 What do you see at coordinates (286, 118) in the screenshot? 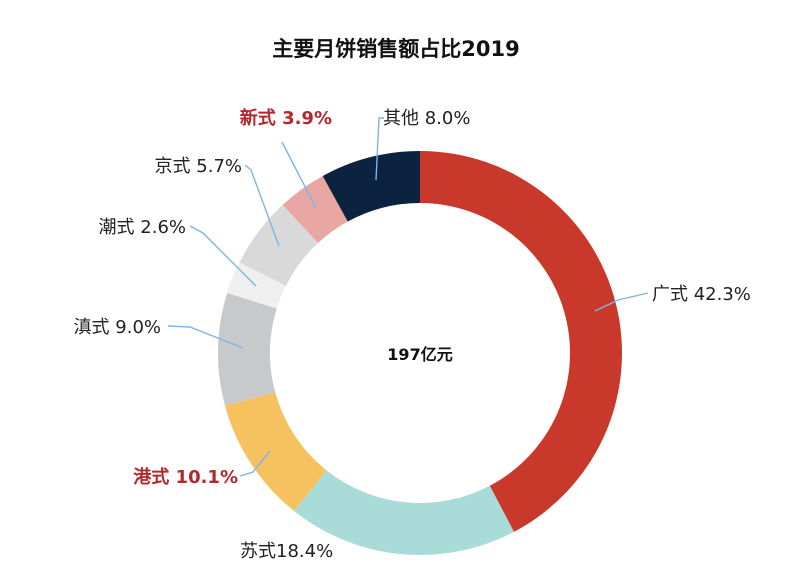
I see `slice-label-新式: 新式 3.9%` at bounding box center [286, 118].